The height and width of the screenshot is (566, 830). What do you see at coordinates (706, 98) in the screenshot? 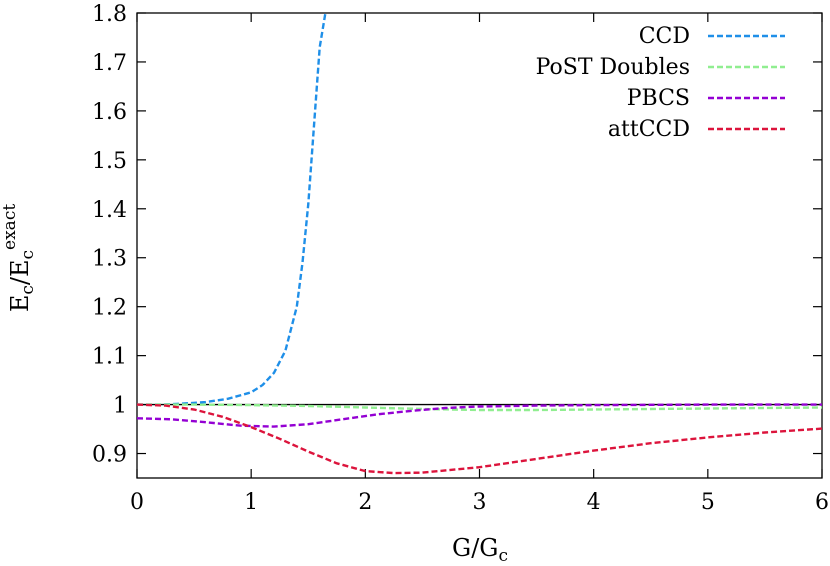
I see `legend-item: PBCS` at bounding box center [706, 98].